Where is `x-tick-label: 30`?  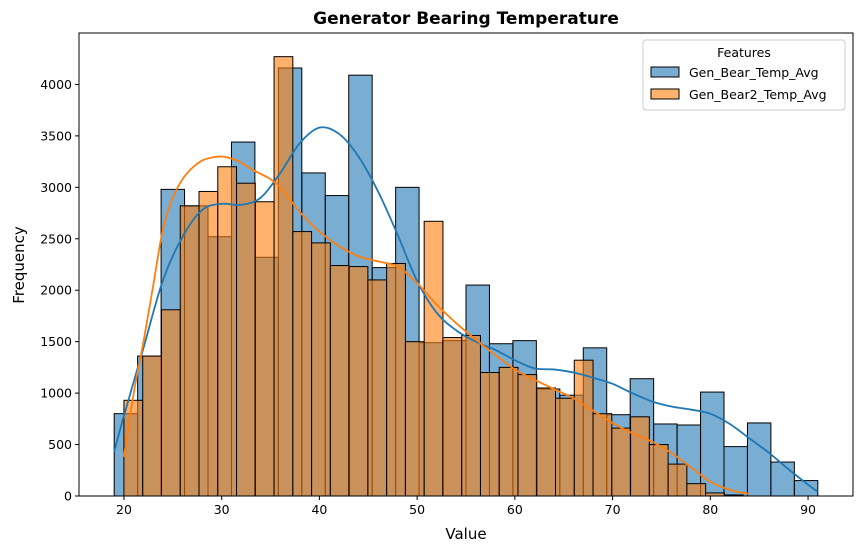
x-tick-label: 30 is located at coordinates (222, 509).